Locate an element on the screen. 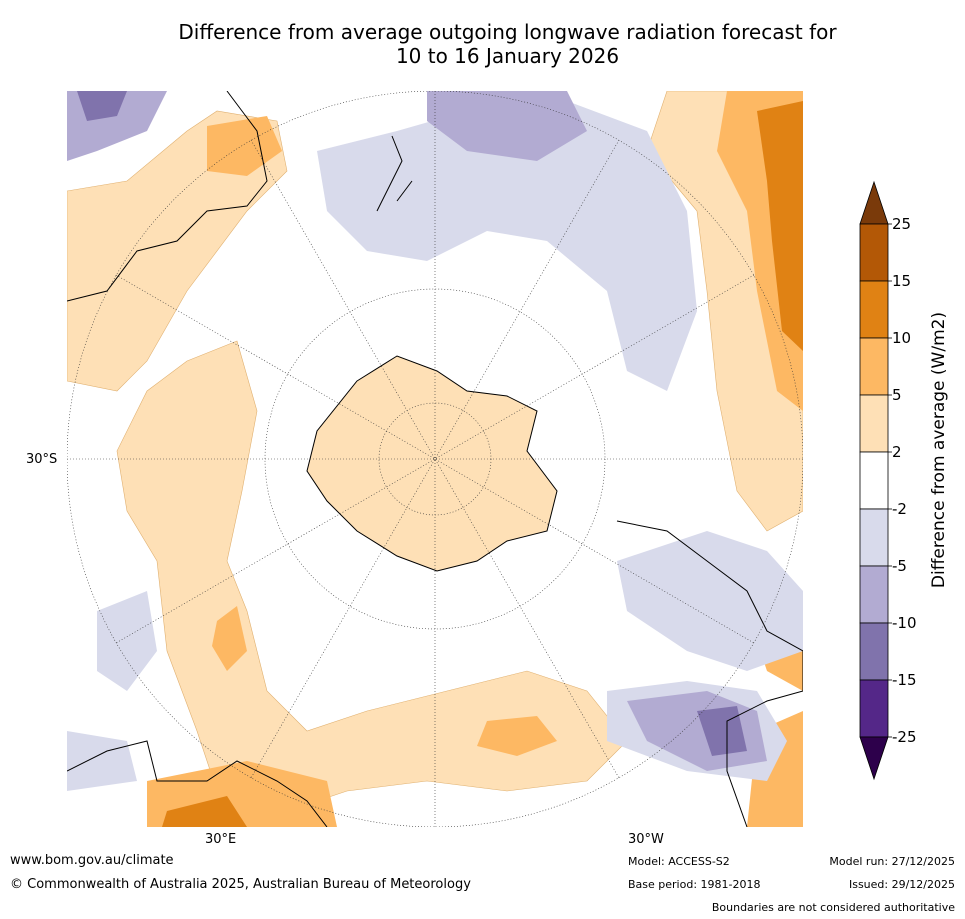 The width and height of the screenshot is (965, 919). footer-issued: Issued: 29/12/2025 is located at coordinates (901, 884).